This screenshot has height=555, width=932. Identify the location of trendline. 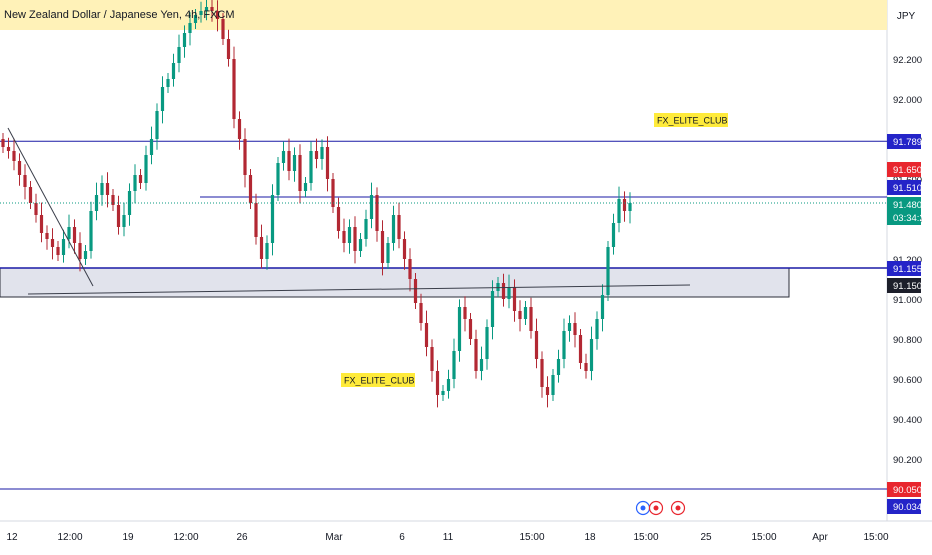
(359, 289).